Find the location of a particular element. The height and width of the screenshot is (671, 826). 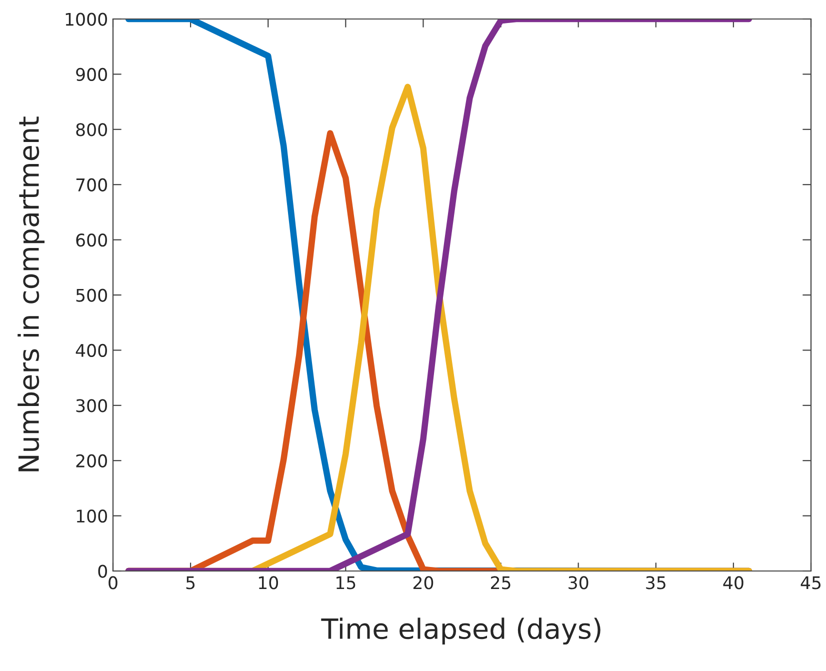

y-tick-label: 800 is located at coordinates (91, 129).